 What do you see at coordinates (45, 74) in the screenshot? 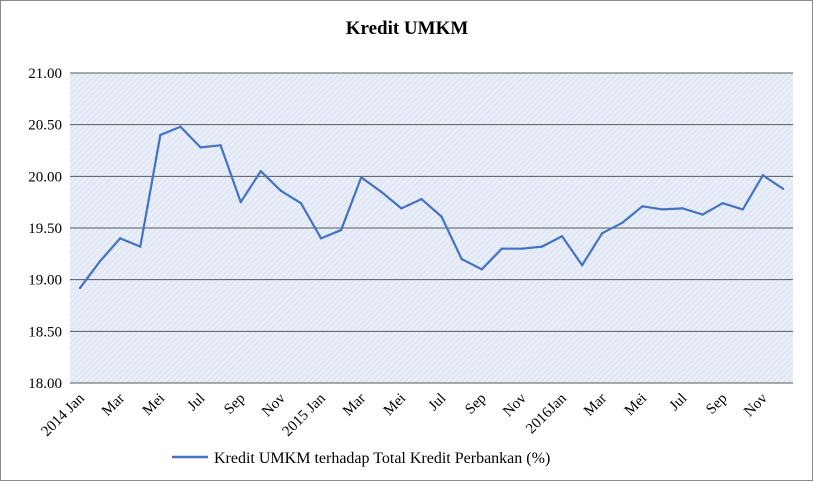
I see `y-tick-label: 21.00` at bounding box center [45, 74].